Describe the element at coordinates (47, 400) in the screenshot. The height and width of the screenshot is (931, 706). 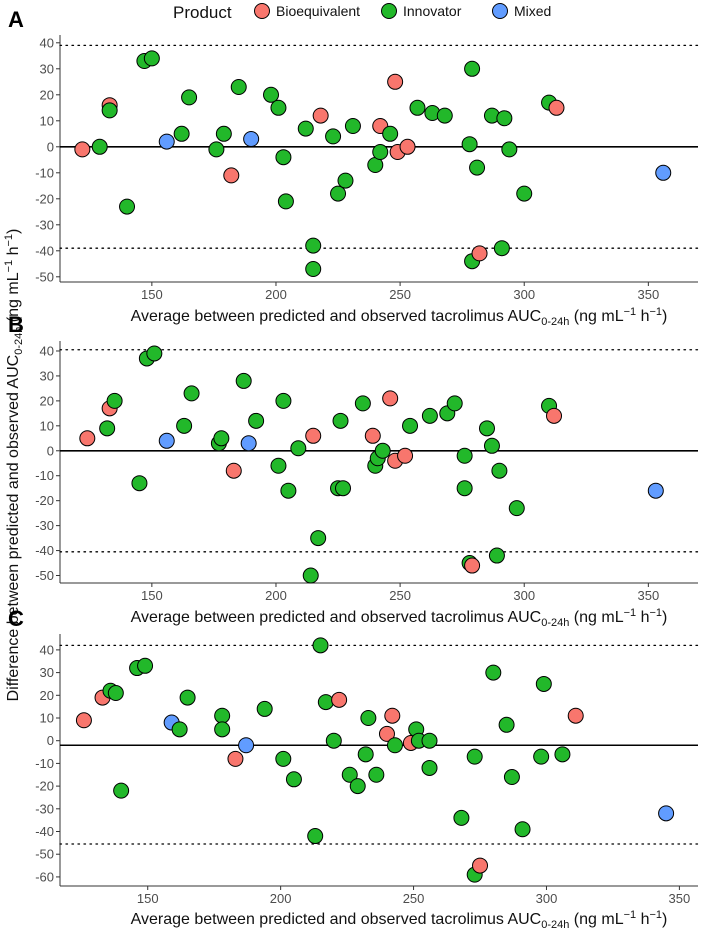
I see `panel-b-y-tick-label: 20` at that location.